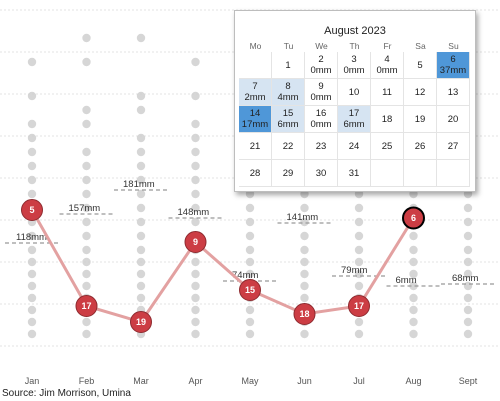  What do you see at coordinates (354, 65) in the screenshot?
I see `calendar-day: 3 0mm` at bounding box center [354, 65].